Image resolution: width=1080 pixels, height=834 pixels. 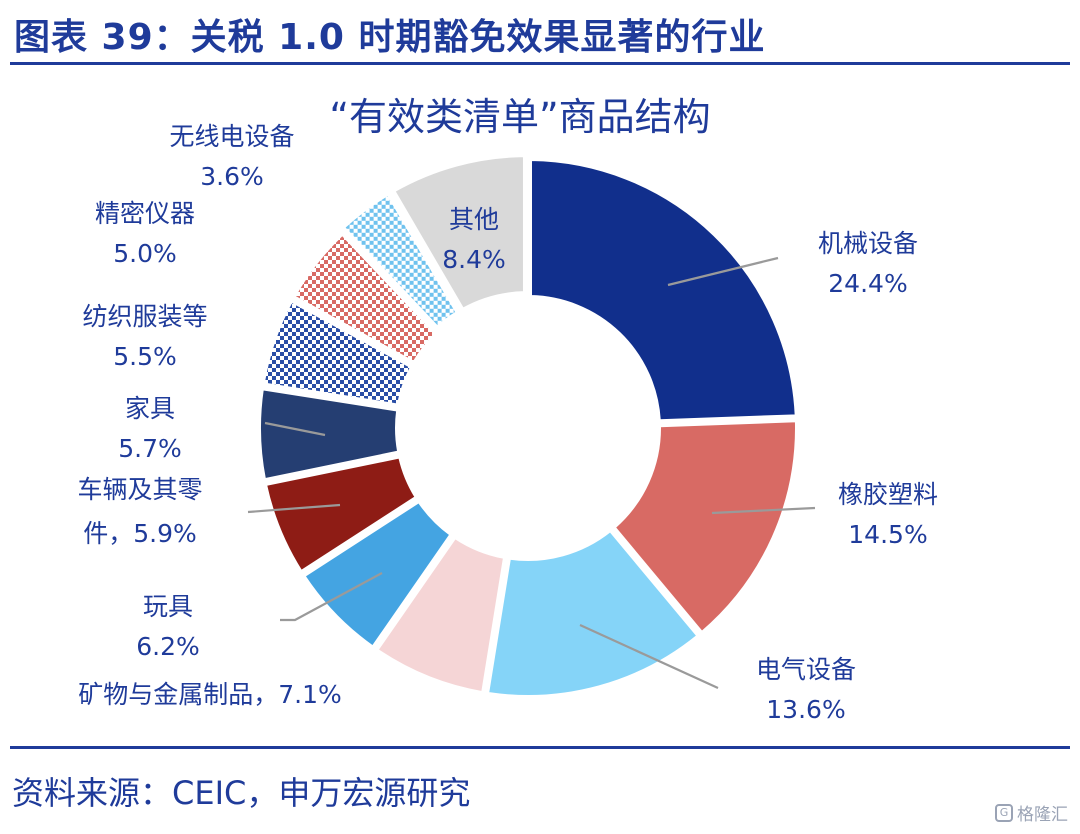 What do you see at coordinates (168, 646) in the screenshot?
I see `slice-value-5: 6.2%` at bounding box center [168, 646].